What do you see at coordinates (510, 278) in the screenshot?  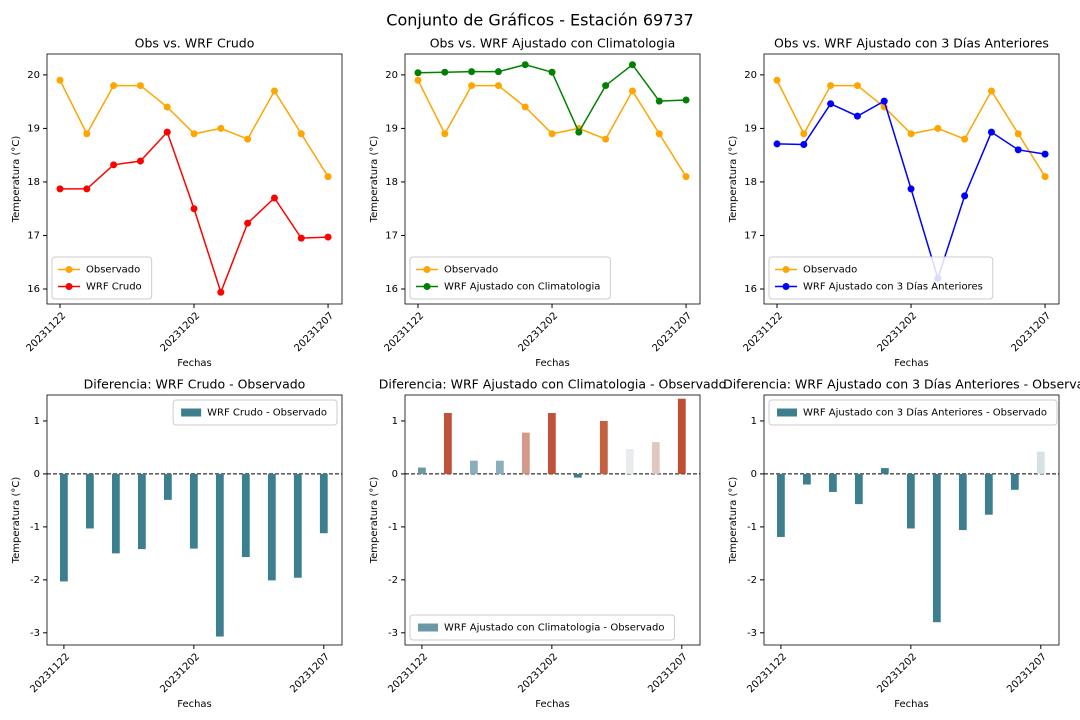 I see `legend: Observado WRF Ajustado con Climatologia` at bounding box center [510, 278].